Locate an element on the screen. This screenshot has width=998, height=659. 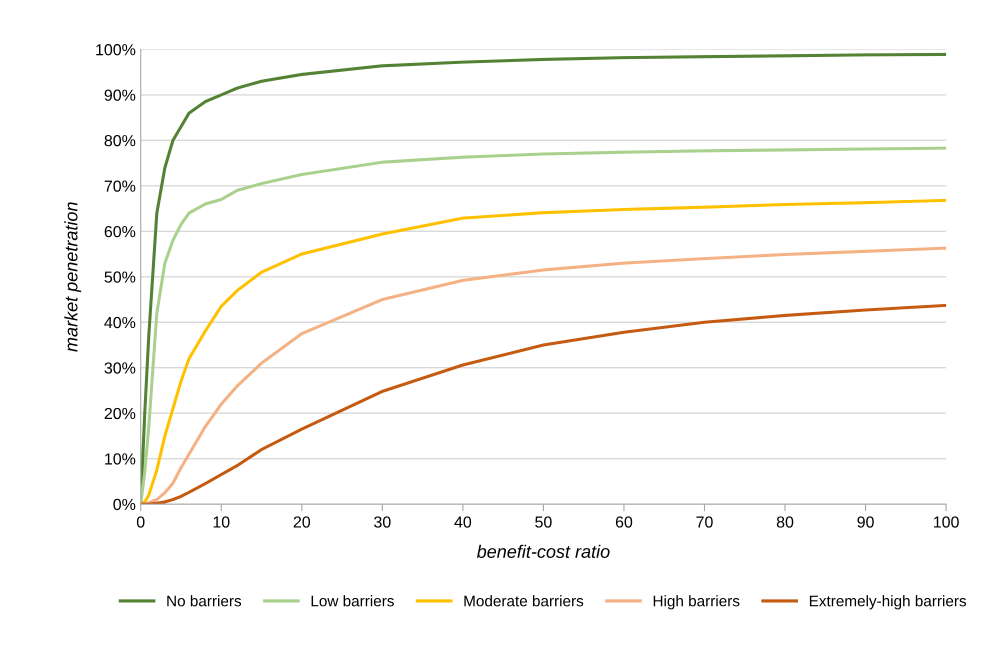
x-tick-label: 80 is located at coordinates (785, 522).